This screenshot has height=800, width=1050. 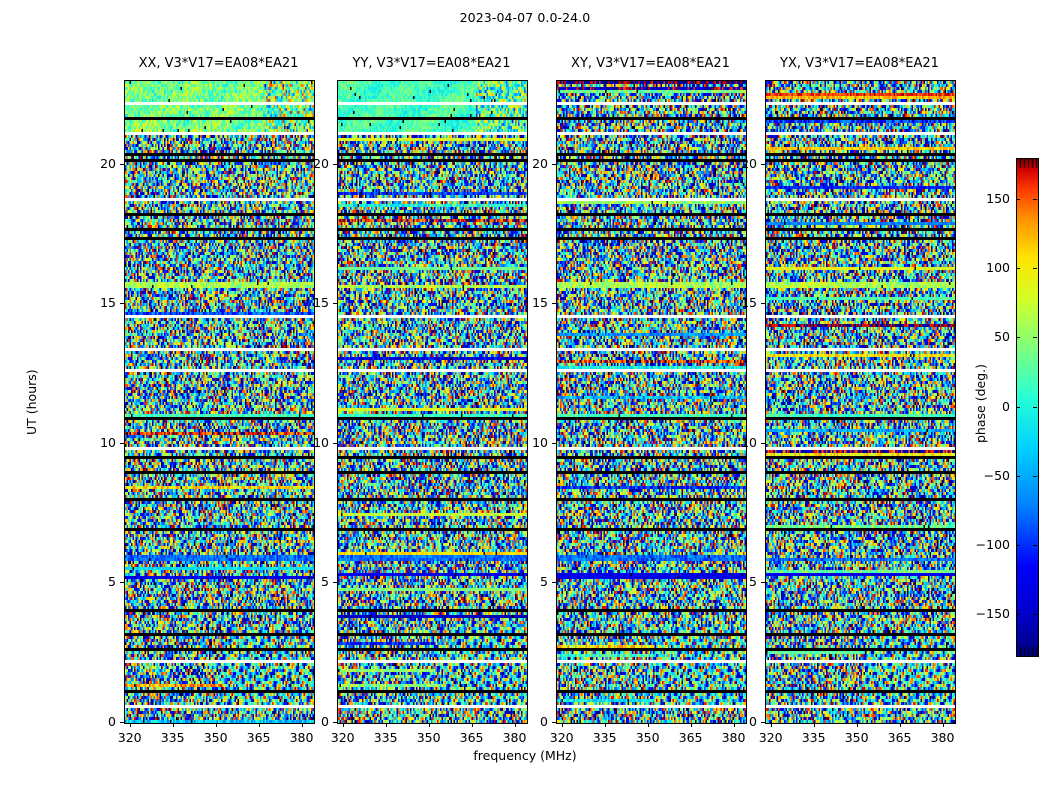 I want to click on panel-title-xy: XY, V3*V17=EA08*EA21, so click(x=650, y=63).